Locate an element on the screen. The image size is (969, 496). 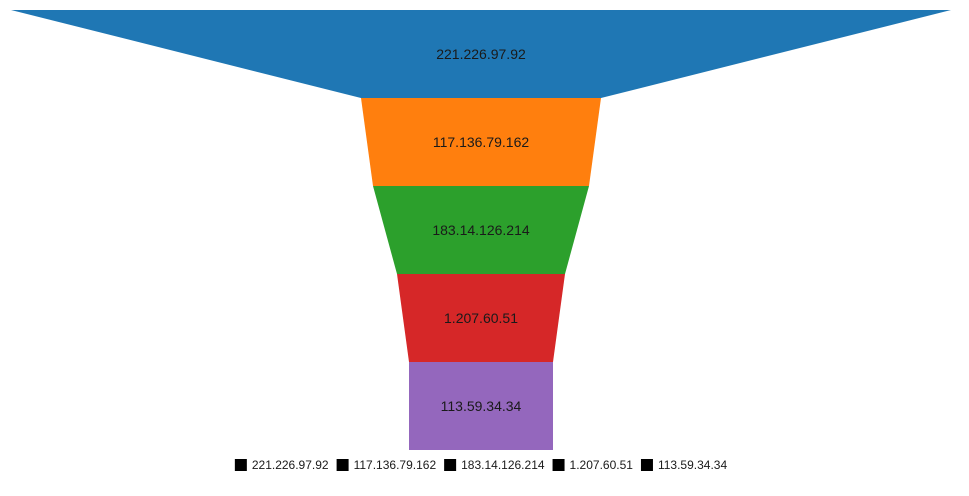
legend-item: 117.136.79.162 is located at coordinates (386, 465).